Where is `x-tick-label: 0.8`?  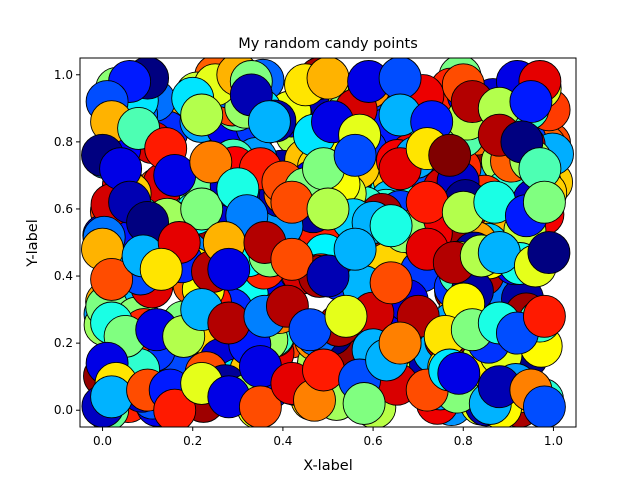
x-tick-label: 0.8 is located at coordinates (463, 441).